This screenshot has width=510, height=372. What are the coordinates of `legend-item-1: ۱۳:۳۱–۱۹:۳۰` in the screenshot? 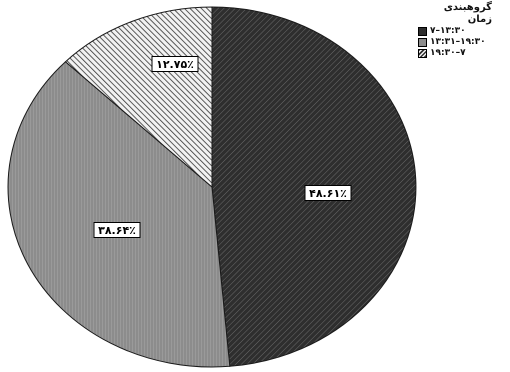 It's located at (464, 42).